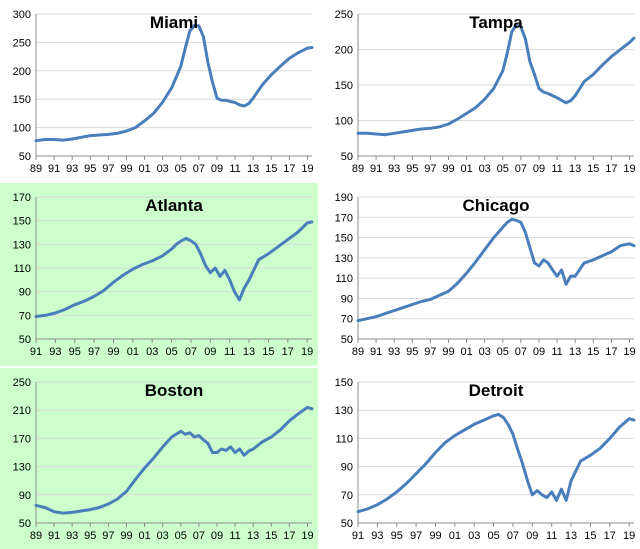 The height and width of the screenshot is (549, 640). Describe the element at coordinates (430, 169) in the screenshot. I see `tampa-x-tick-label: 97` at that location.